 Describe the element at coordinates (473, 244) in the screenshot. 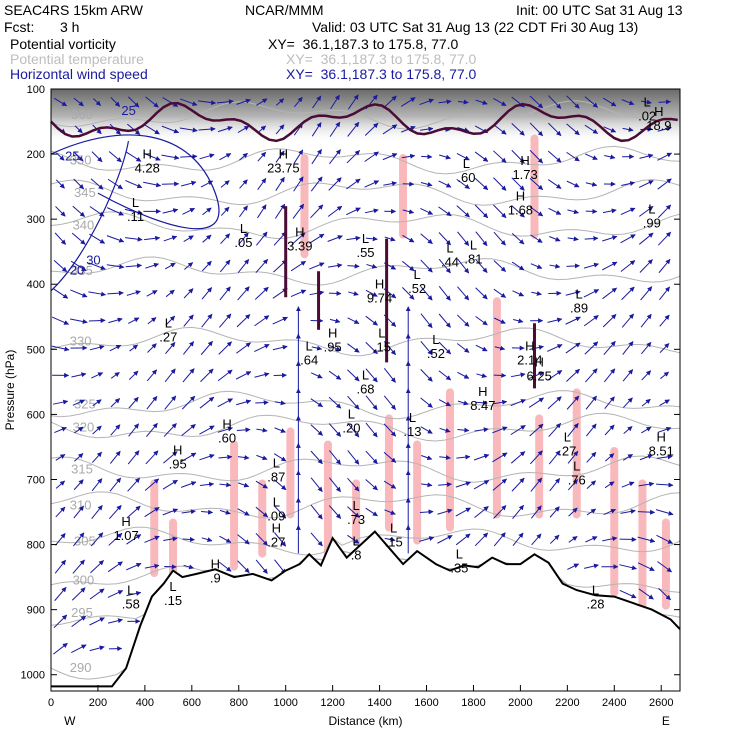

I see `pv-extremum-type-24: L` at that location.